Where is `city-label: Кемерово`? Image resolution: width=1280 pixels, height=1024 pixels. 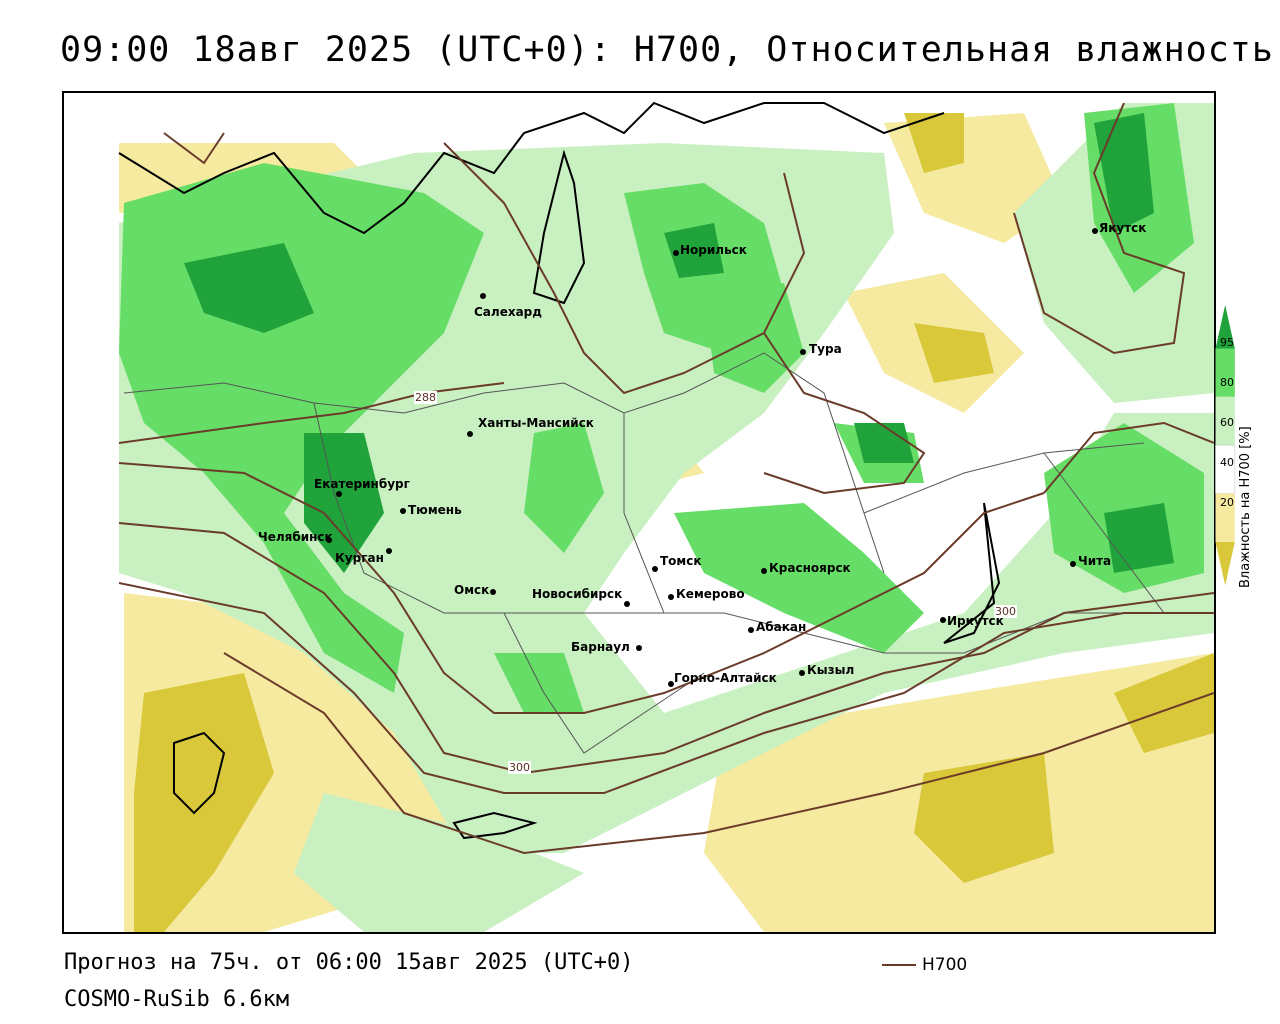
city-label: Кемерово is located at coordinates (710, 594).